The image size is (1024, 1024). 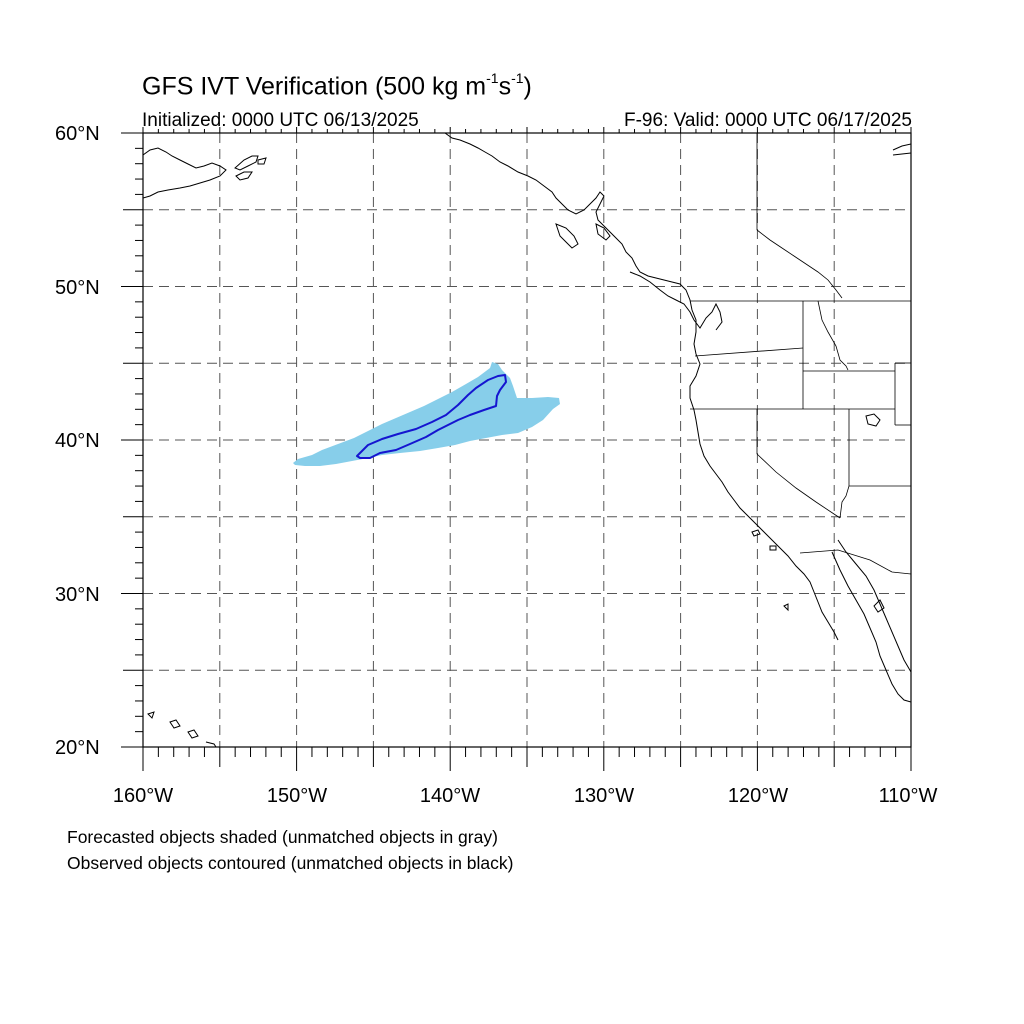 I want to click on lon-label-120w: 120°W, so click(x=758, y=796).